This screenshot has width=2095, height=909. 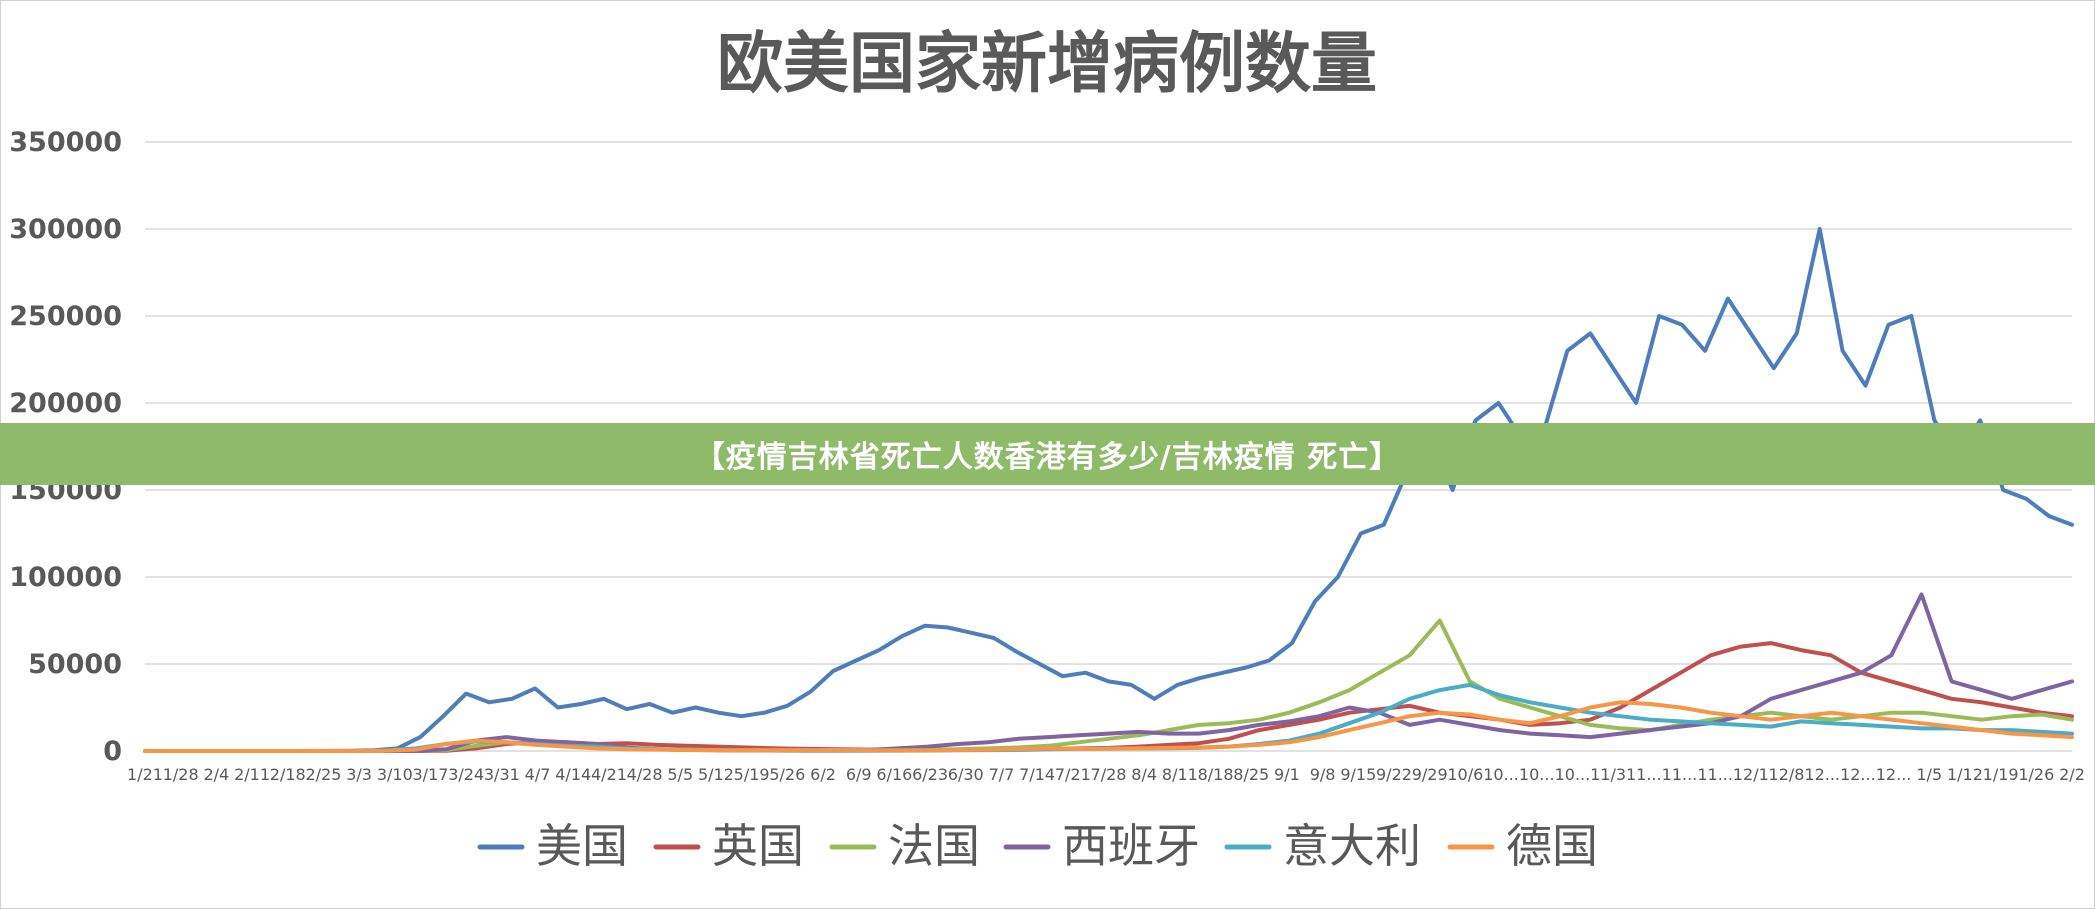 I want to click on x-tick-label: 2/18, so click(x=288, y=774).